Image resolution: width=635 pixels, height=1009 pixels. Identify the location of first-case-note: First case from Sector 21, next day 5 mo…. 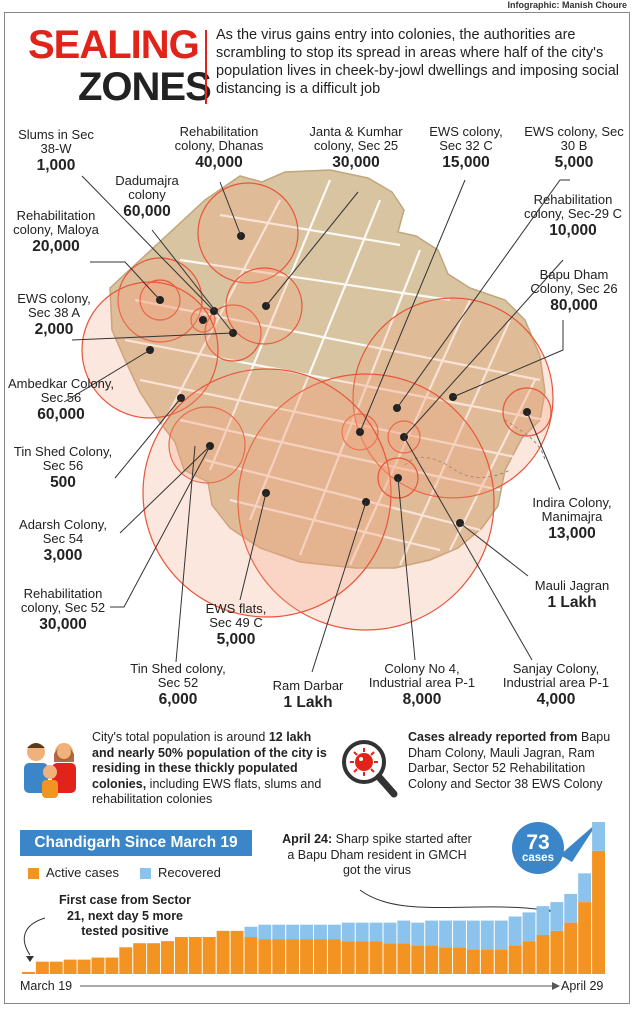
(125, 915).